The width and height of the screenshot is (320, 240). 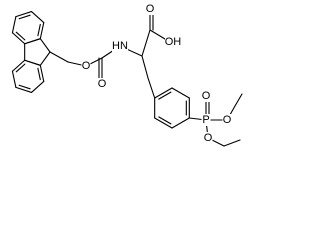 I want to click on atom-label: HN, so click(x=120, y=46).